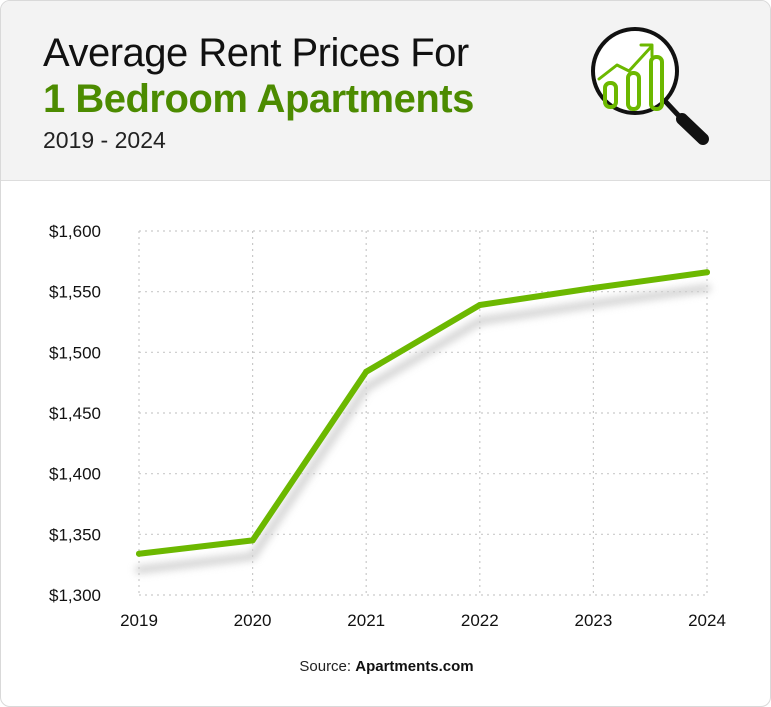  Describe the element at coordinates (650, 86) in the screenshot. I see `magnifier-chart-icon` at that location.